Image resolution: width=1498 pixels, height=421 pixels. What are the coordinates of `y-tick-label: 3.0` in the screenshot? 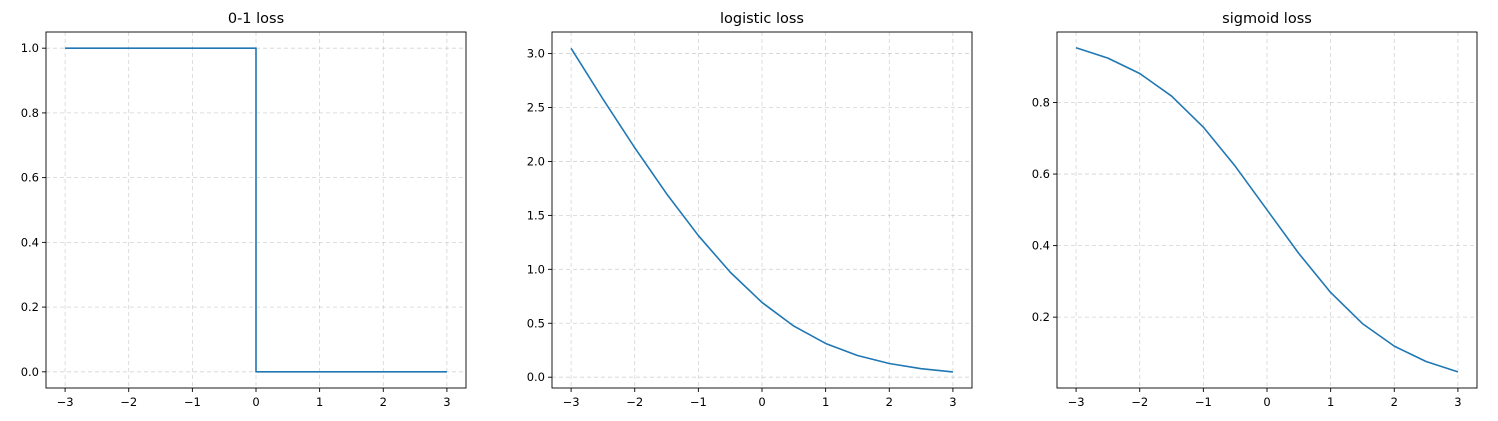 It's located at (536, 54).